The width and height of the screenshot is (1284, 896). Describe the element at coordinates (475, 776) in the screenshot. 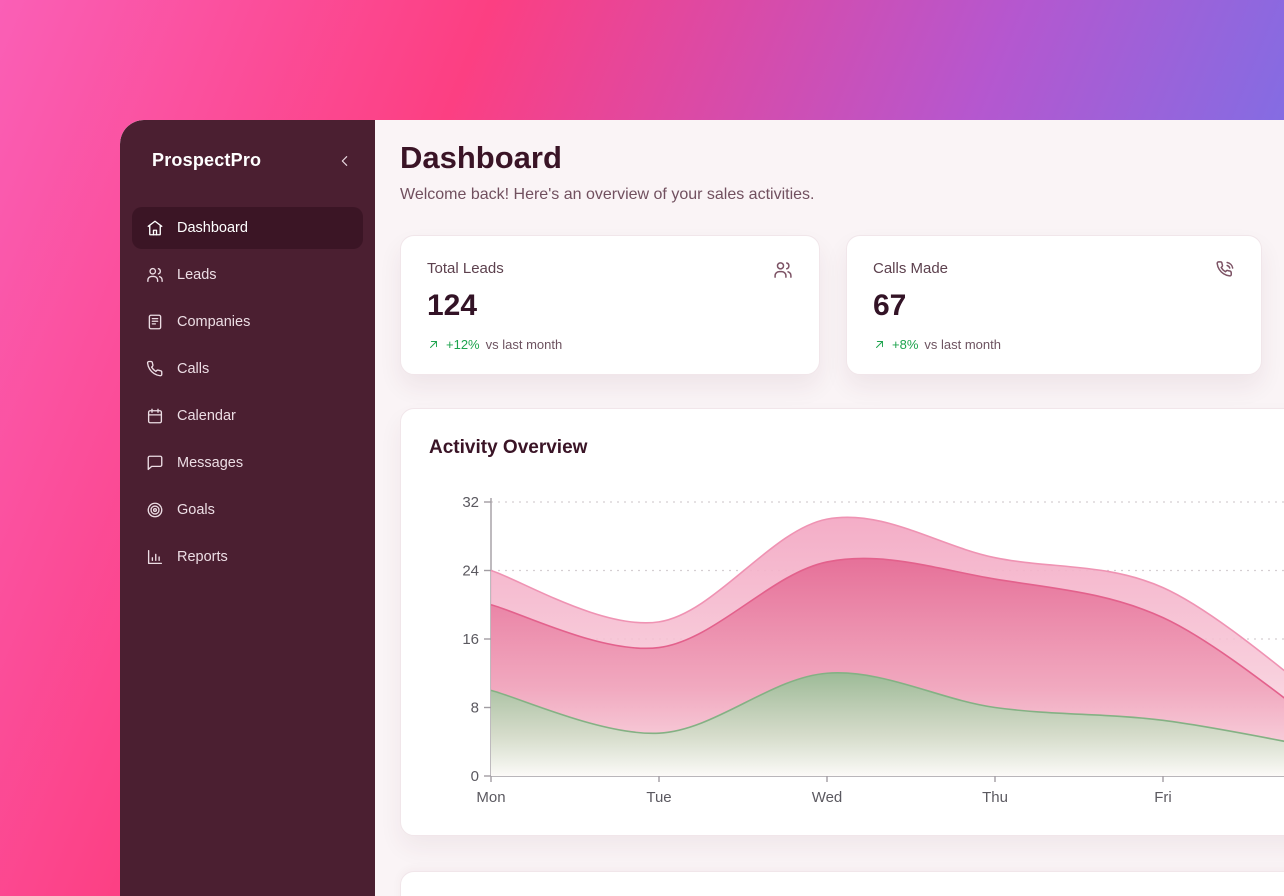

I see `y-tick-label: 0` at that location.